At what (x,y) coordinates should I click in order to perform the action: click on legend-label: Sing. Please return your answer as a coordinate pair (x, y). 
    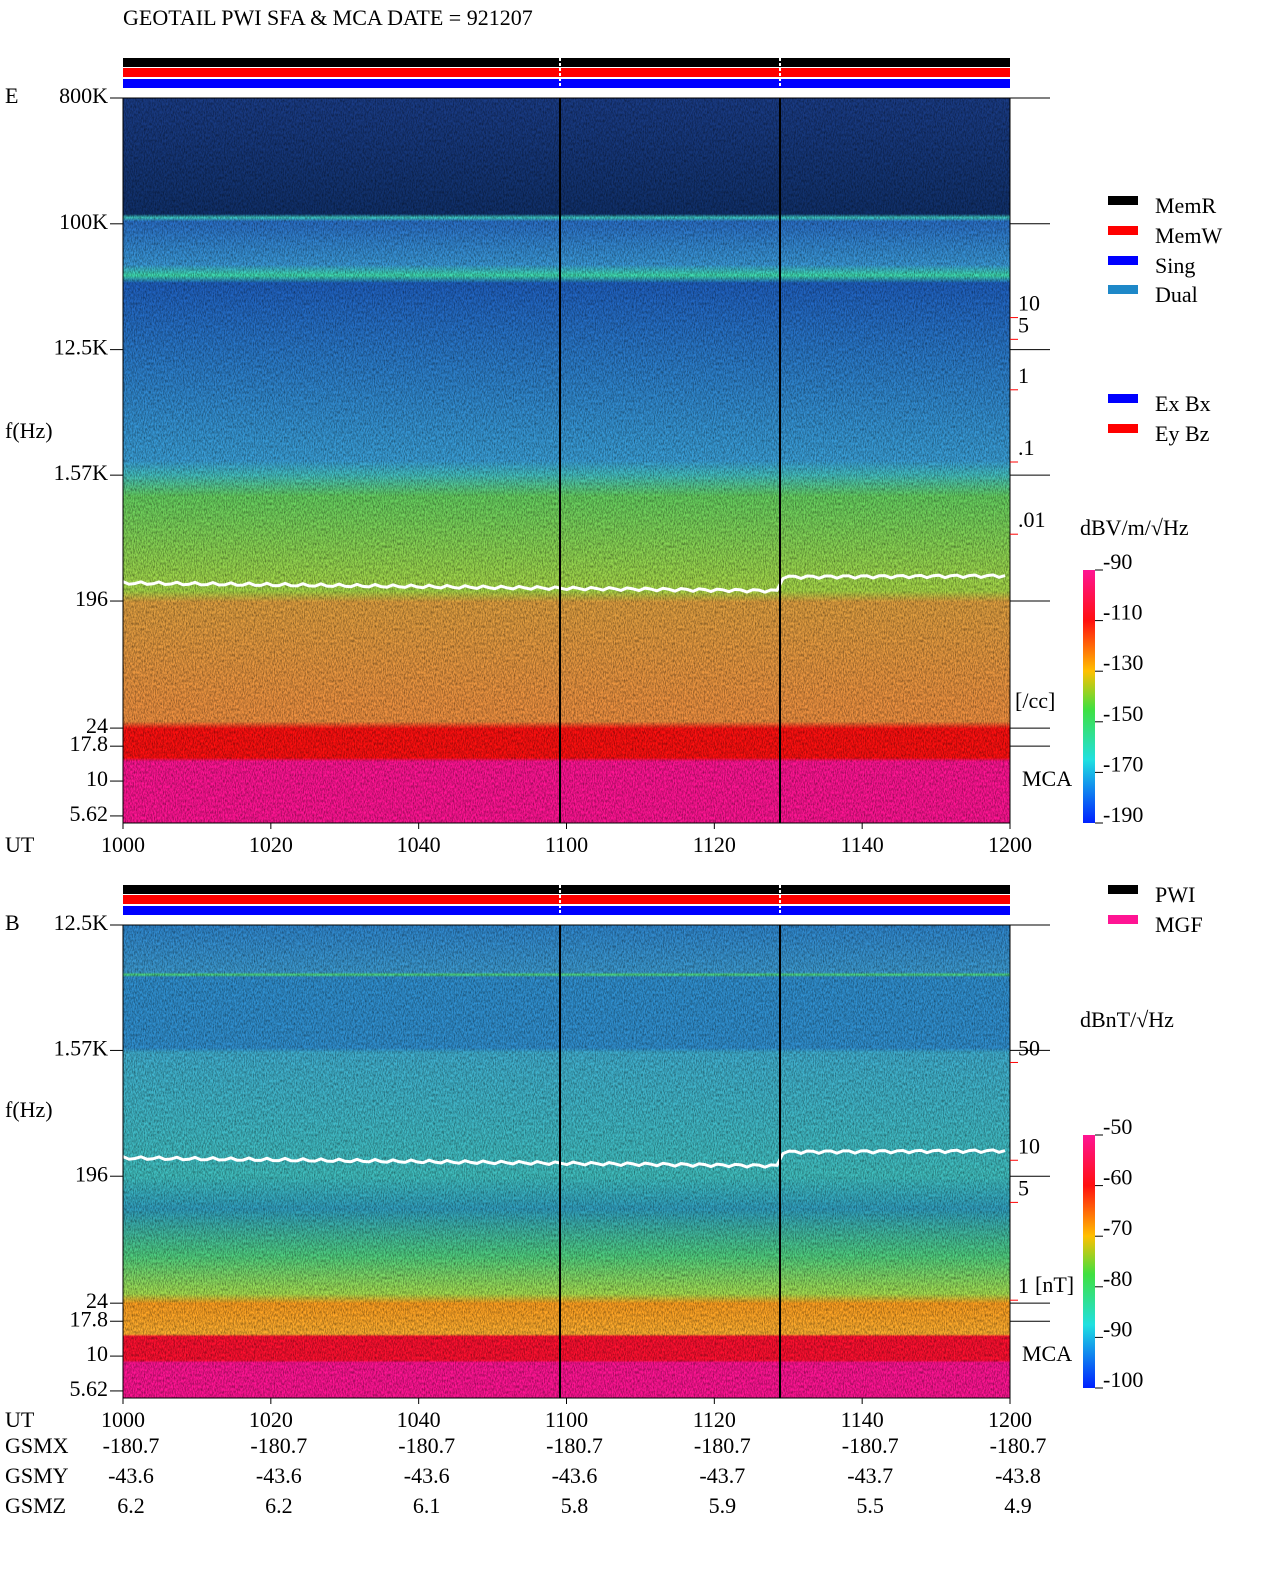
    Looking at the image, I should click on (1175, 265).